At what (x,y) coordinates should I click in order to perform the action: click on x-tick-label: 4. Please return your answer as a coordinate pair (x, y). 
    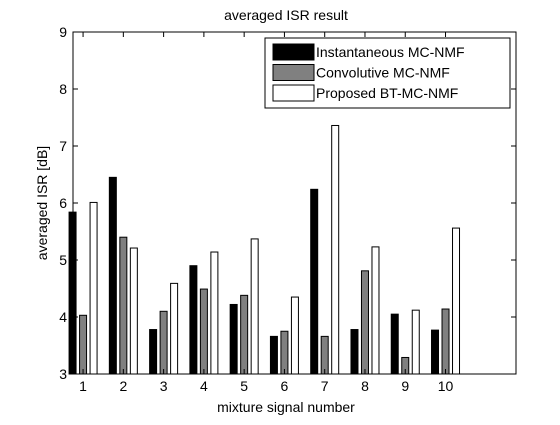
    Looking at the image, I should click on (204, 386).